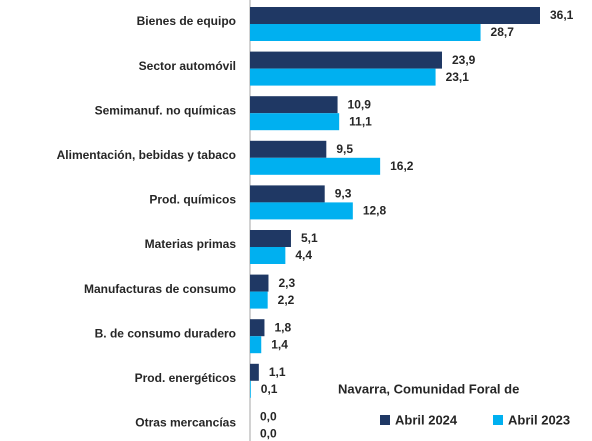  What do you see at coordinates (160, 289) in the screenshot?
I see `category-label: Manufacturas de consumo` at bounding box center [160, 289].